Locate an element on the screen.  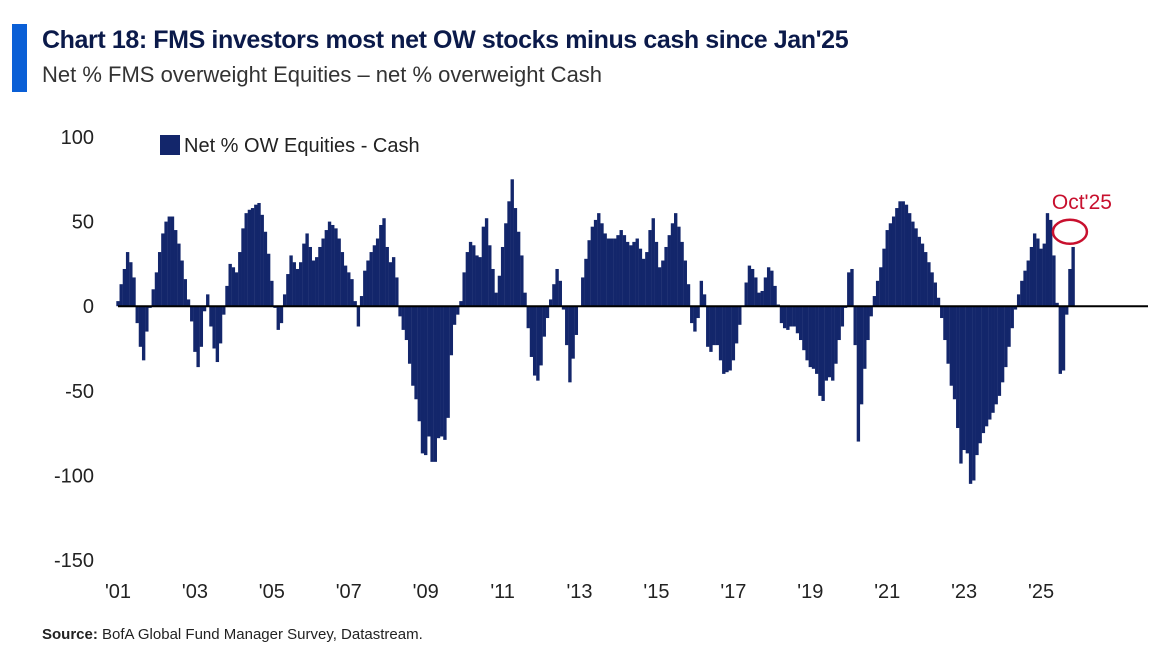
x-tick-label: '03 is located at coordinates (195, 592).